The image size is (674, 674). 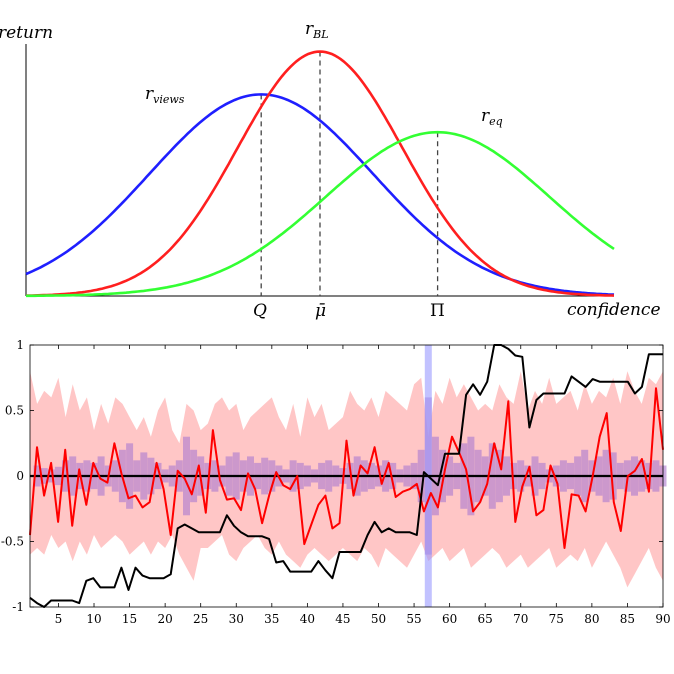 I want to click on x-tick-label: 50, so click(x=378, y=619).